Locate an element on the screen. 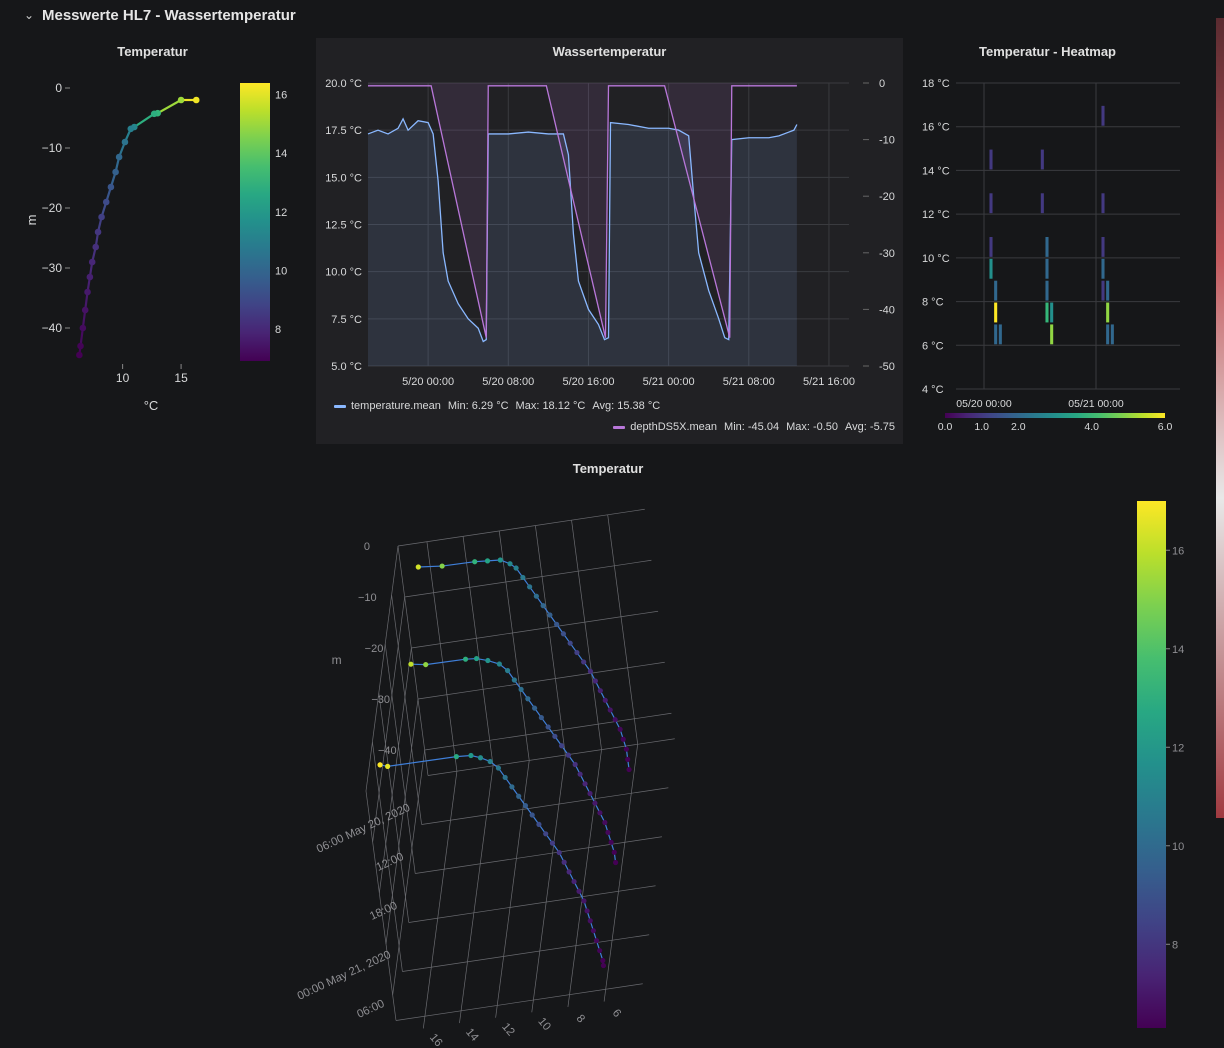 The width and height of the screenshot is (1224, 1048). profile-line is located at coordinates (492, 860).